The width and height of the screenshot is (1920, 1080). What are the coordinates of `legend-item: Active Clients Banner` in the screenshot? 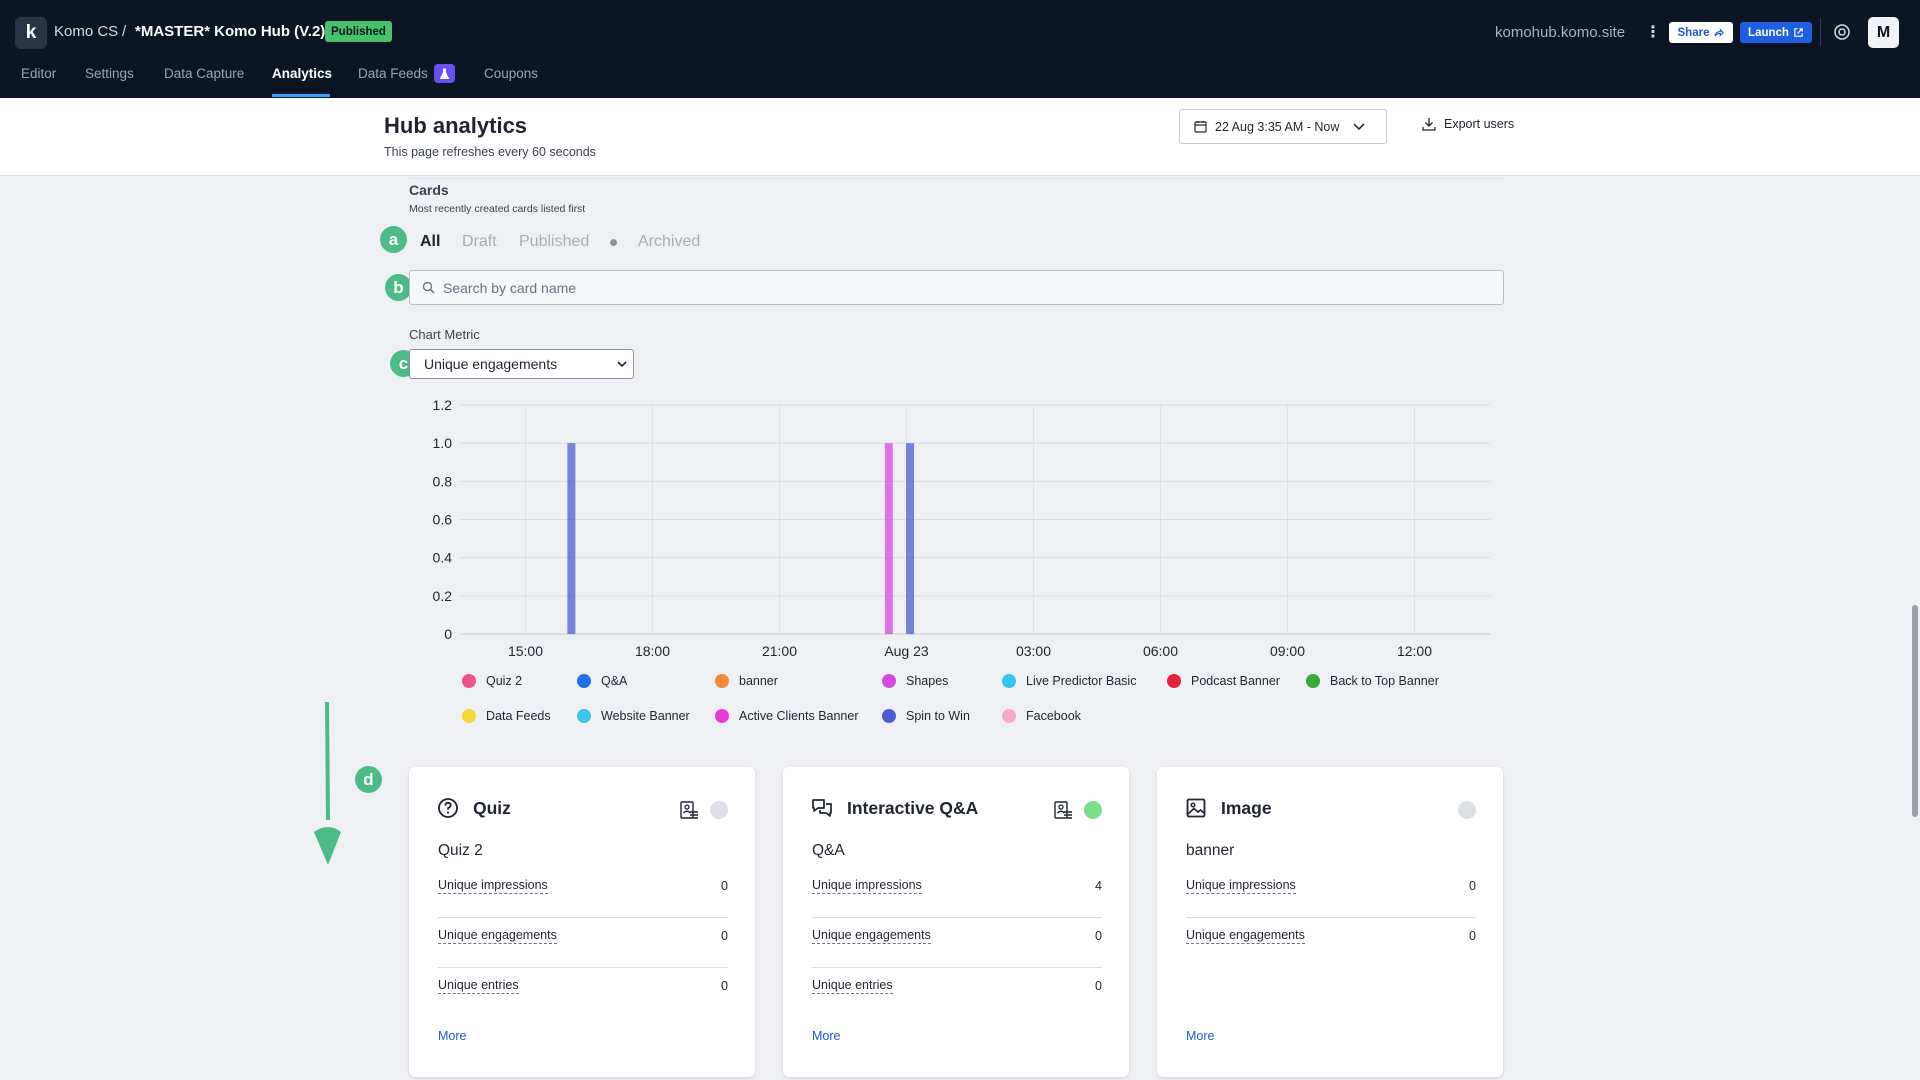 It's located at (787, 716).